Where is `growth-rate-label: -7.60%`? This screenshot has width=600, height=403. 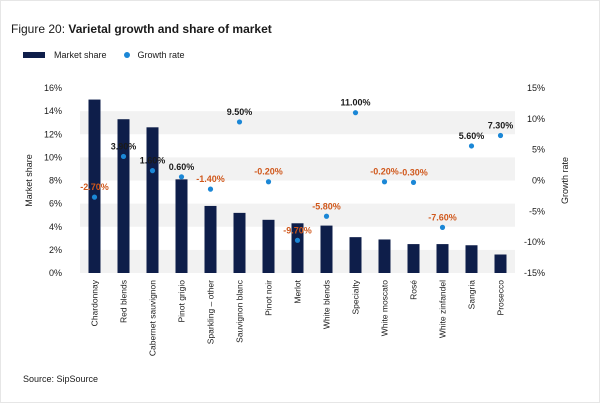
growth-rate-label: -7.60% is located at coordinates (442, 217).